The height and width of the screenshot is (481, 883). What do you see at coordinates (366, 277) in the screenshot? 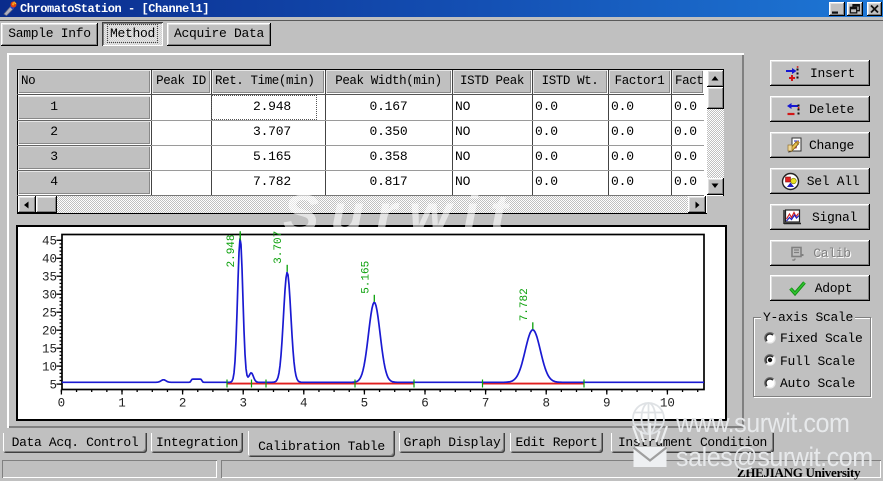
I see `svg-text: 5.165` at bounding box center [366, 277].